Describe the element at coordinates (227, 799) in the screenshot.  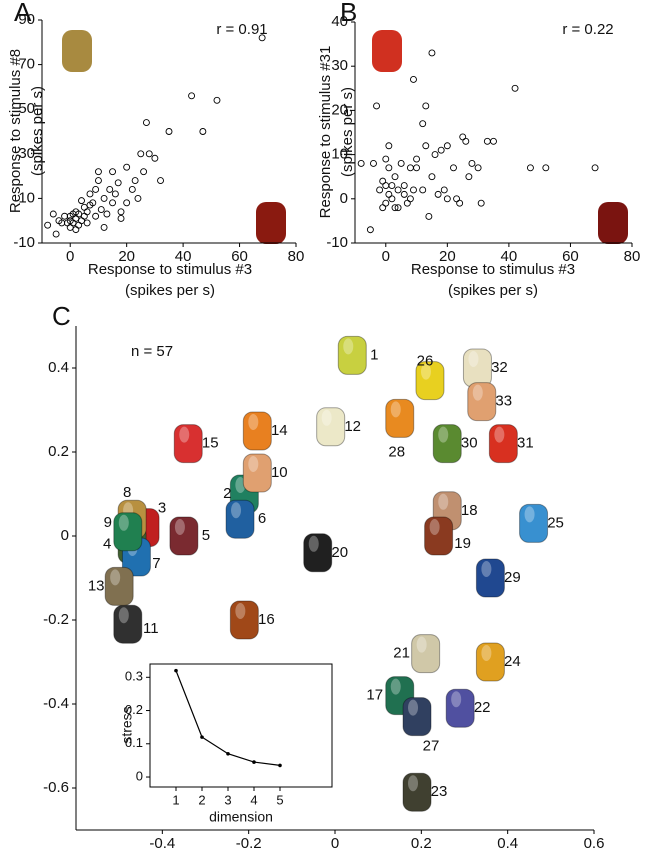
I see `x-tick-label: 3` at that location.